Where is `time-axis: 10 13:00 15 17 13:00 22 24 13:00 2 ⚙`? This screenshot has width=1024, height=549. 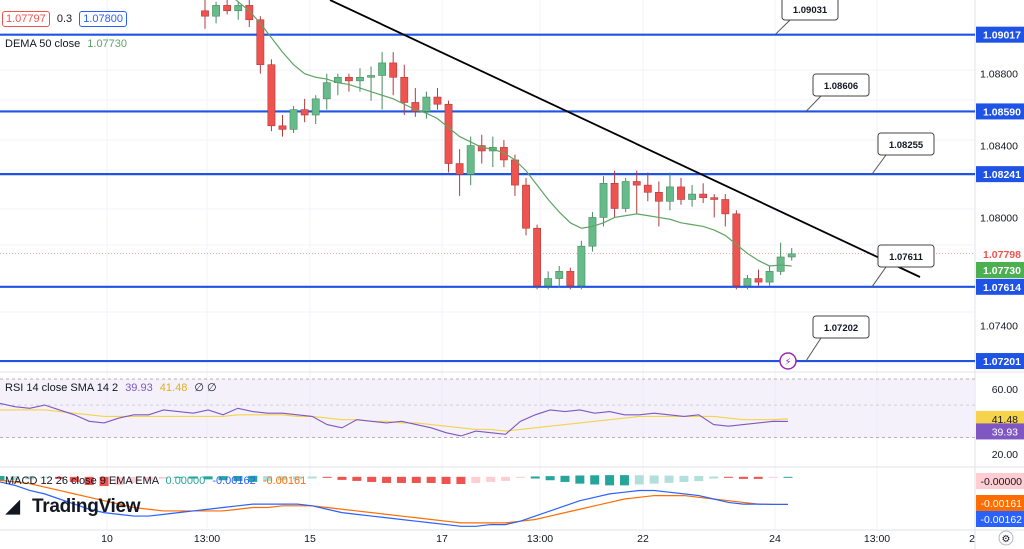
time-axis: 10 13:00 15 17 13:00 22 24 13:00 2 ⚙ is located at coordinates (557, 538).